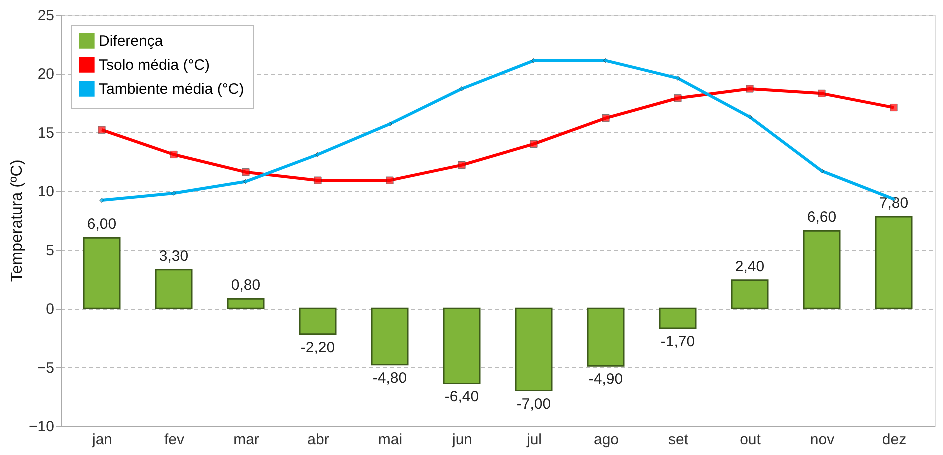 The image size is (943, 455). Describe the element at coordinates (894, 440) in the screenshot. I see `x-tick-label: dez` at that location.